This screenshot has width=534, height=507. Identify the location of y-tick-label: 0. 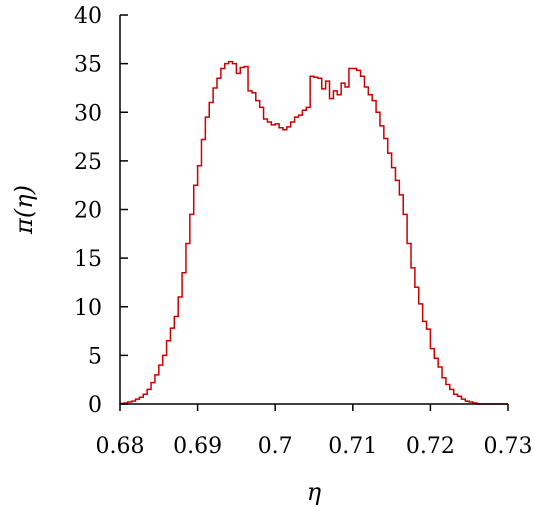
(95, 405).